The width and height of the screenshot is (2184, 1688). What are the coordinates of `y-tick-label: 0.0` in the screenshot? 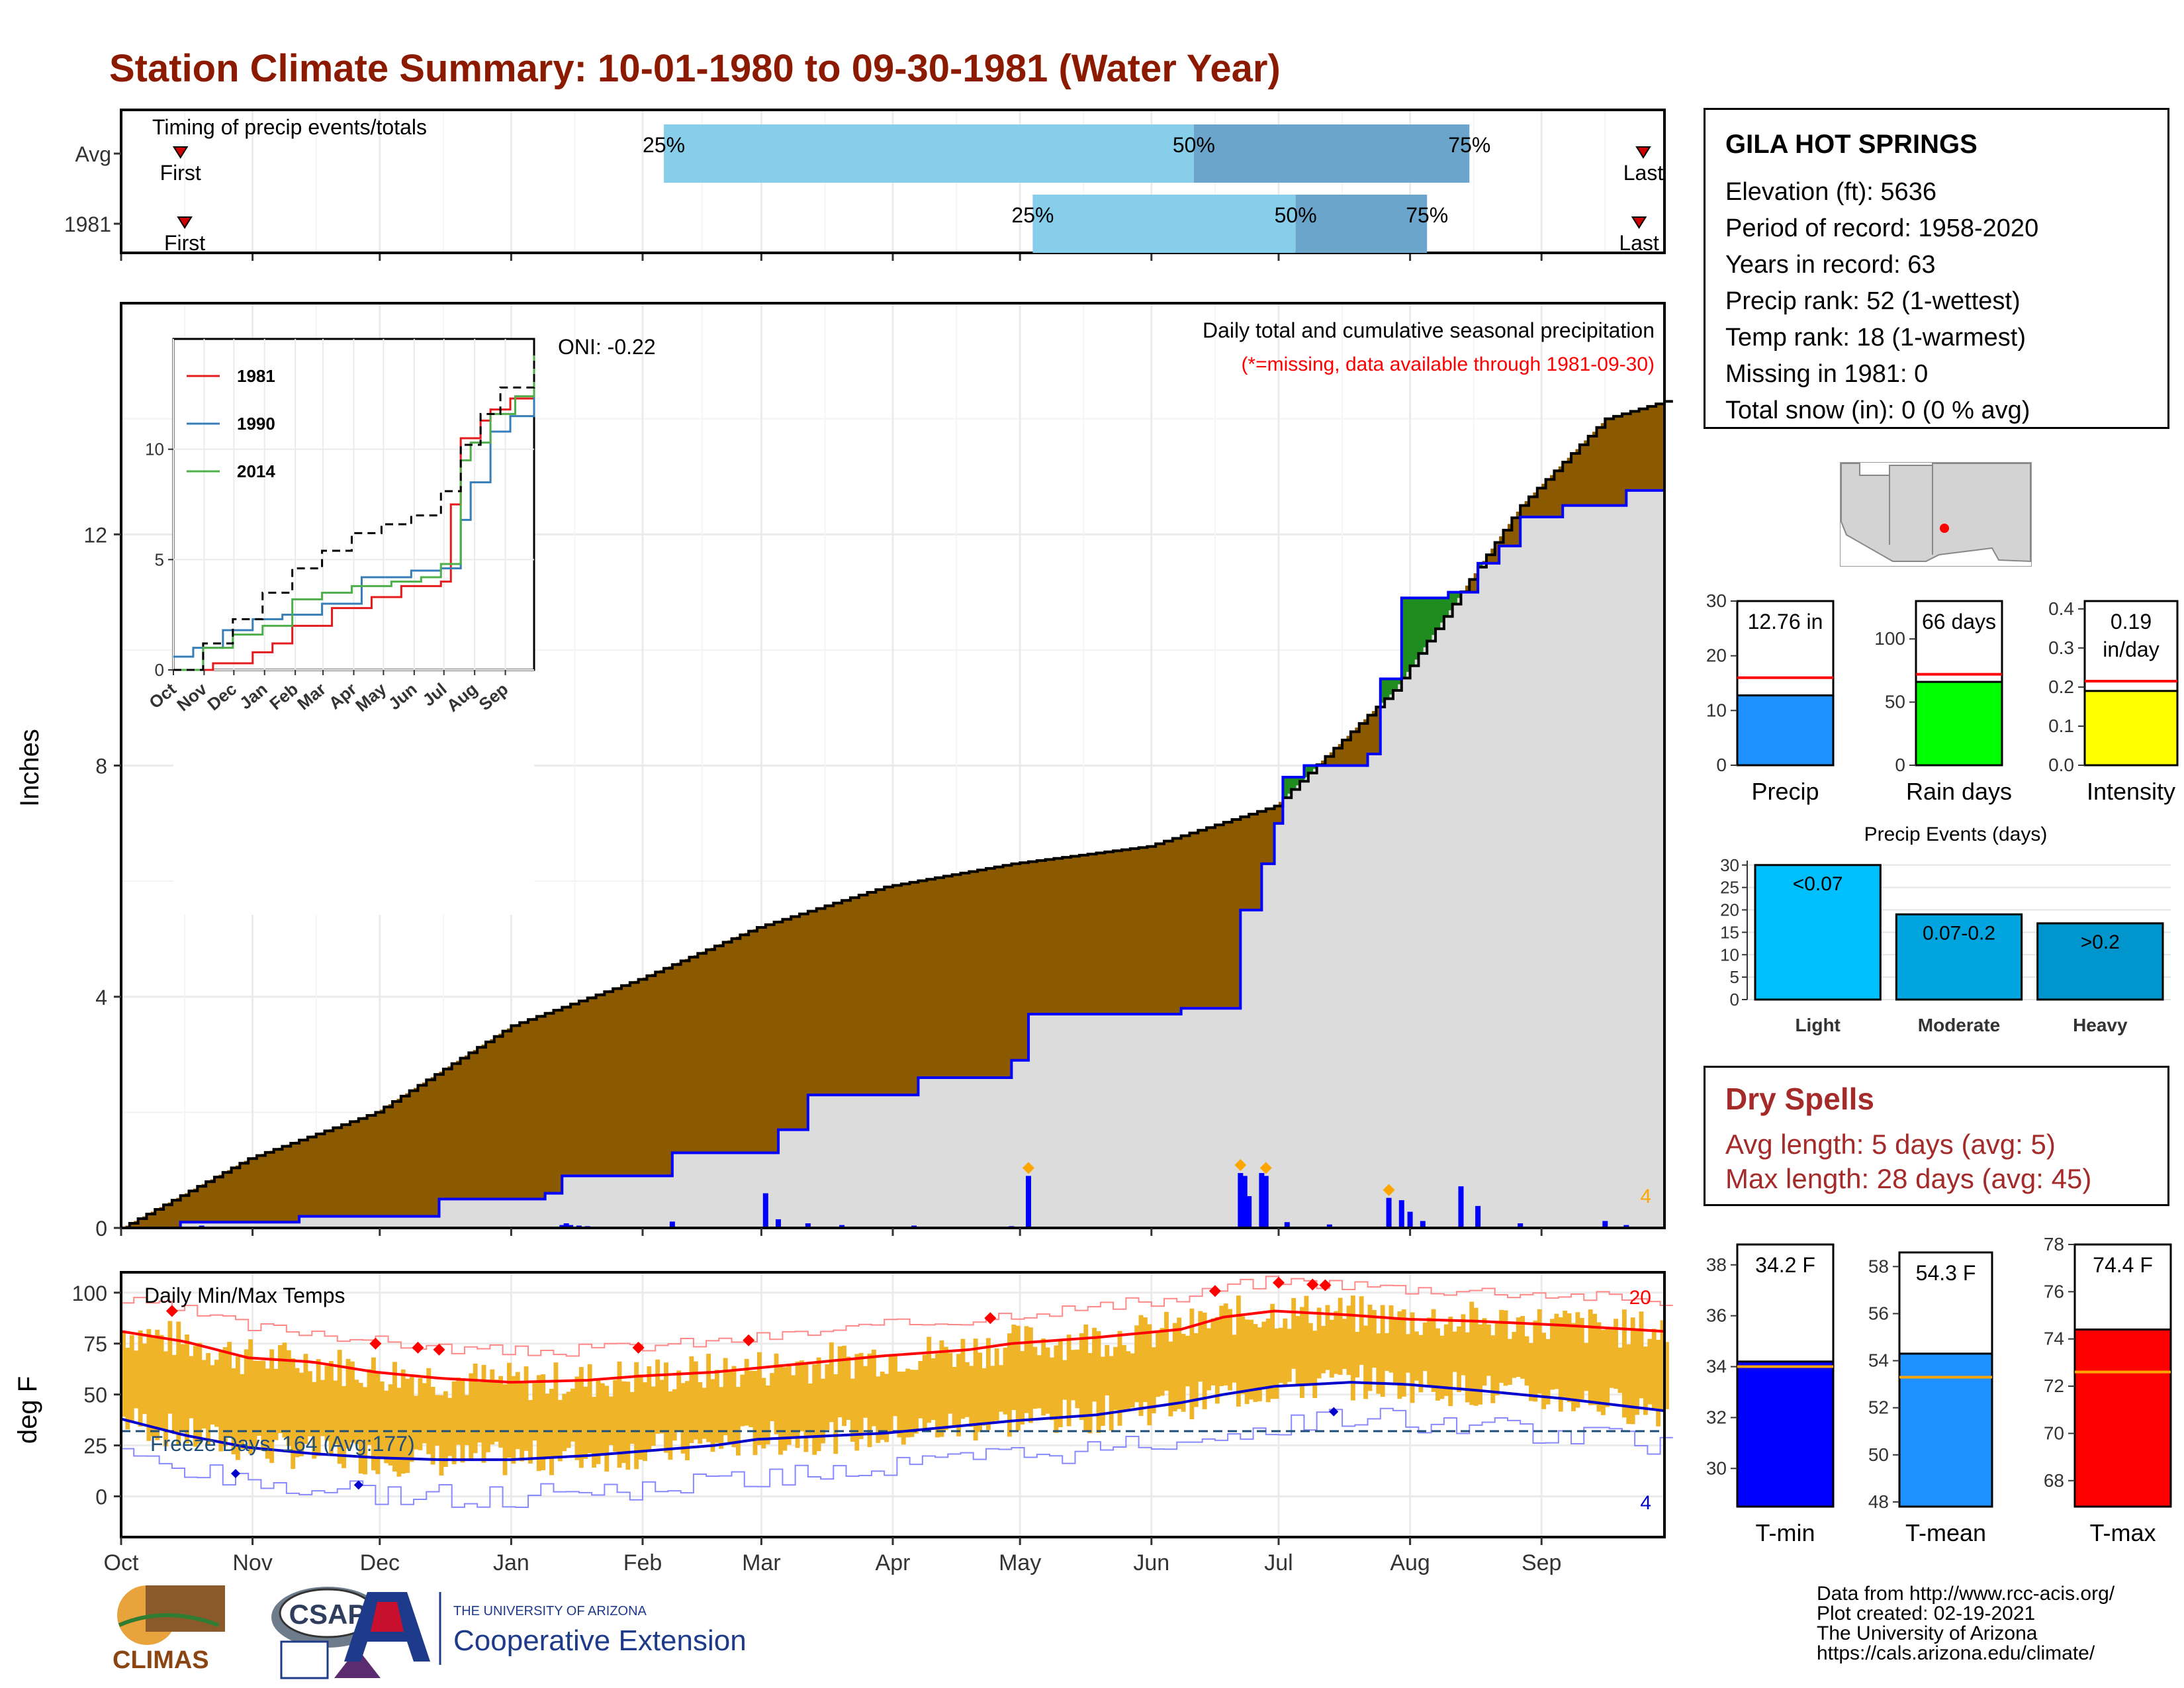 It's located at (2061, 765).